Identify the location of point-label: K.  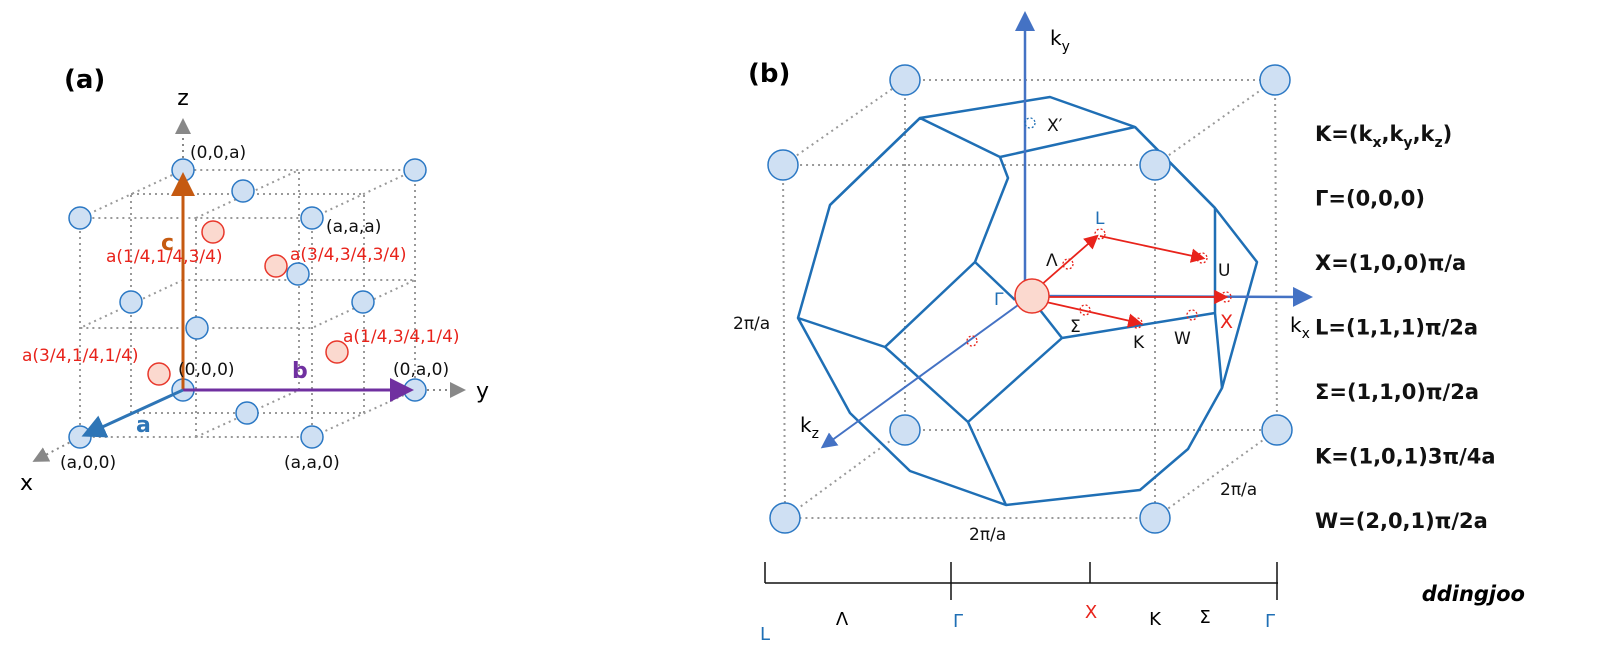
(1139, 343).